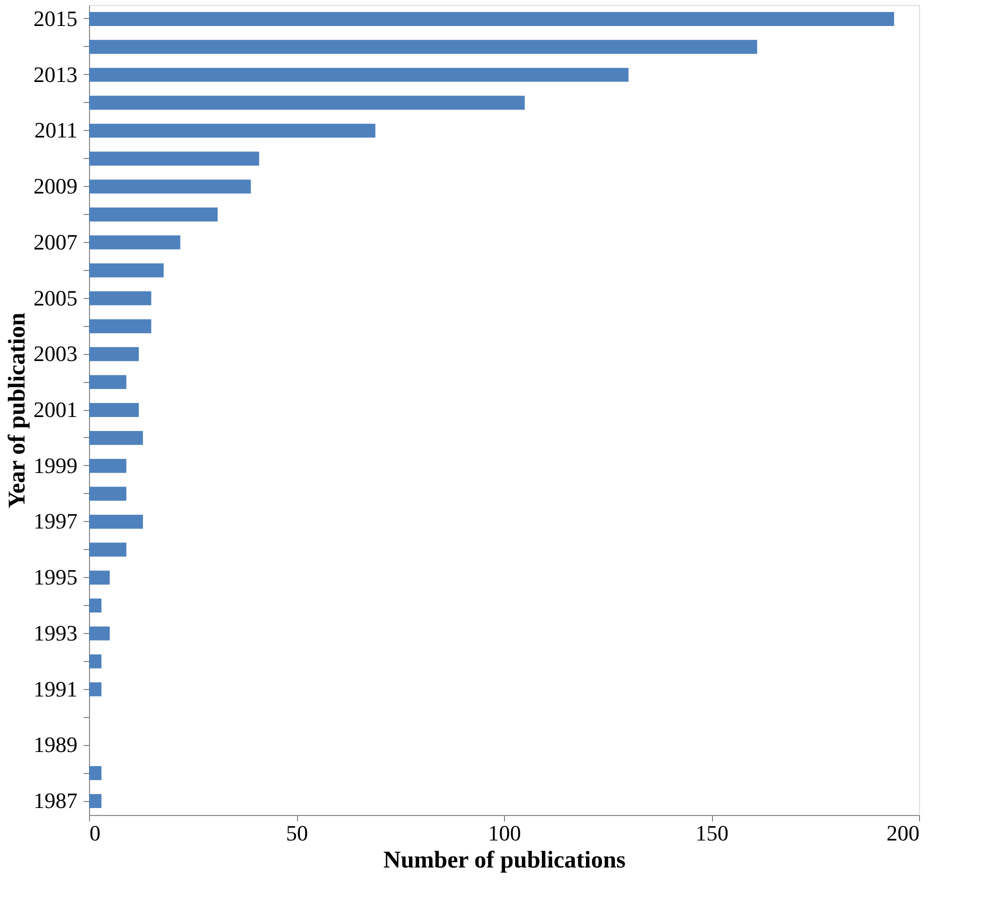  What do you see at coordinates (95, 833) in the screenshot?
I see `x-tick-label: 0` at bounding box center [95, 833].